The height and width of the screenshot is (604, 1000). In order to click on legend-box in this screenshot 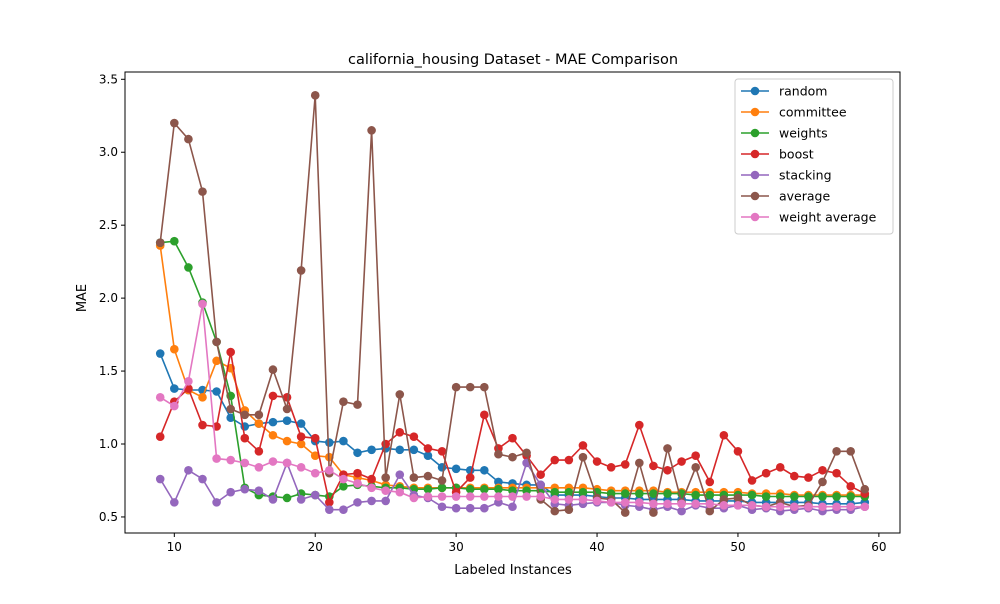, I will do `click(814, 156)`.